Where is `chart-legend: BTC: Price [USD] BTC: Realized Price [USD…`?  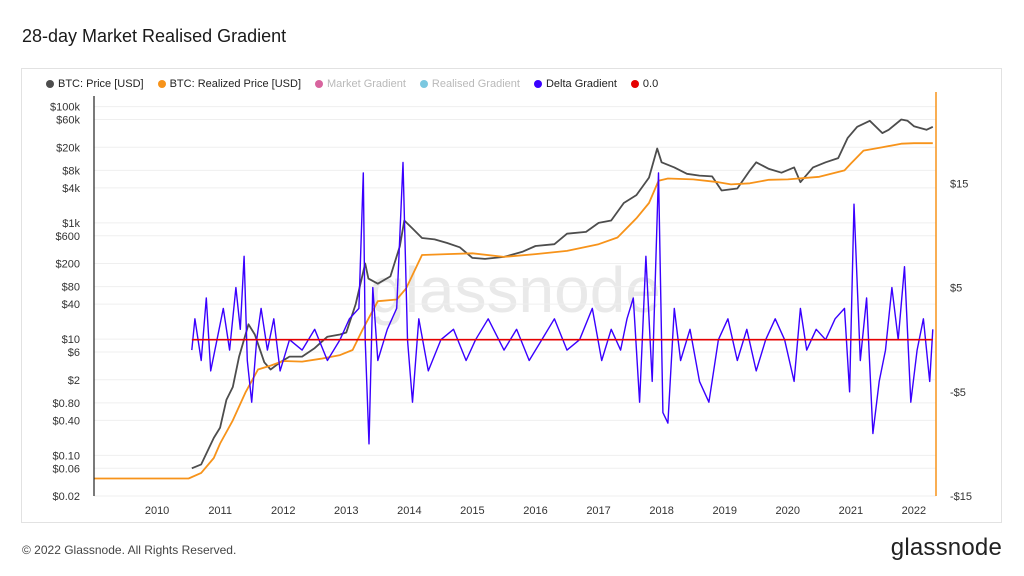
chart-legend: BTC: Price [USD] BTC: Realized Price [USD… is located at coordinates (352, 84).